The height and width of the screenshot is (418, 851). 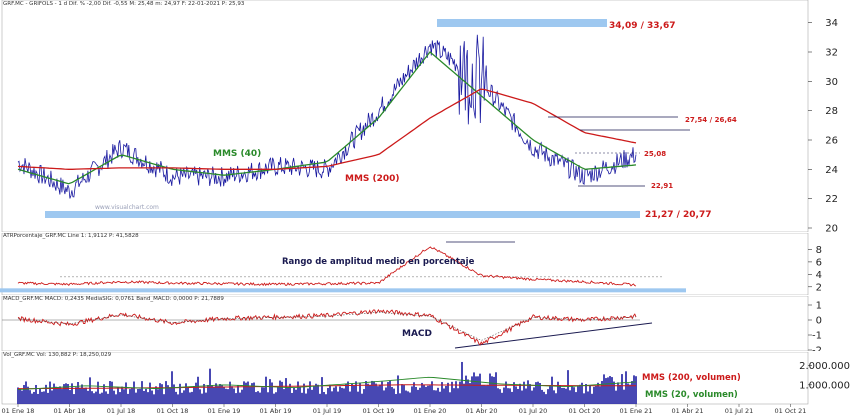 I want to click on y-tick-label: 20, so click(x=831, y=228).